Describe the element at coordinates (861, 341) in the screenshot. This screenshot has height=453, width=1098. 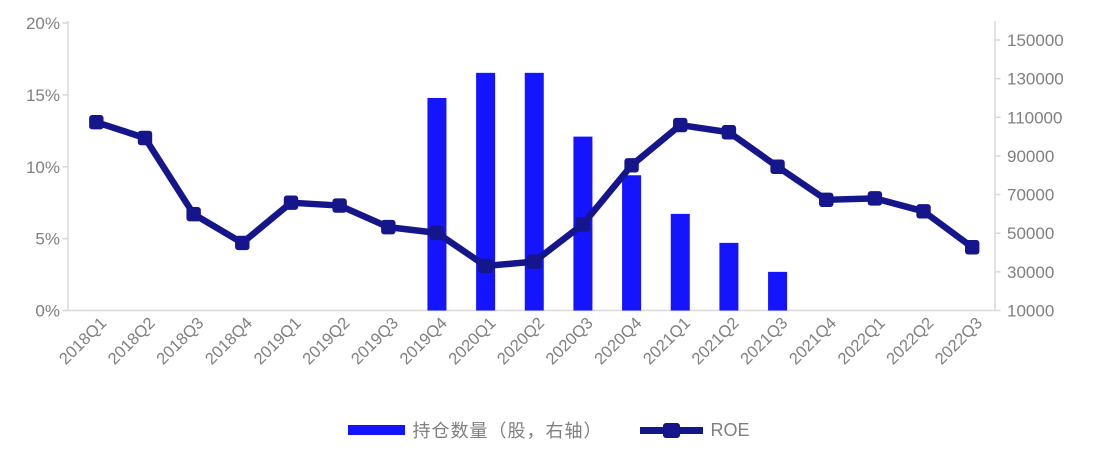
I see `x-axis-label: 2022Q1` at that location.